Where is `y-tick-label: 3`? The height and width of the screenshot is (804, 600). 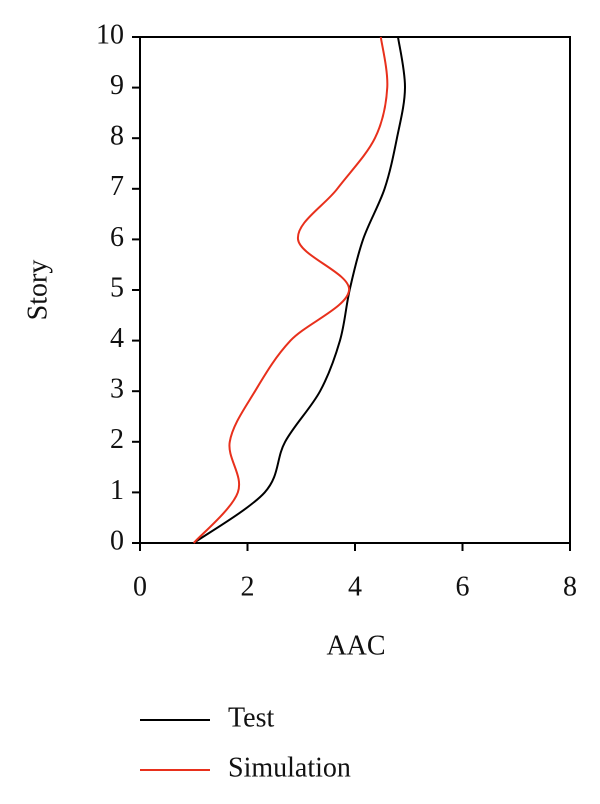
y-tick-label: 3 is located at coordinates (117, 389).